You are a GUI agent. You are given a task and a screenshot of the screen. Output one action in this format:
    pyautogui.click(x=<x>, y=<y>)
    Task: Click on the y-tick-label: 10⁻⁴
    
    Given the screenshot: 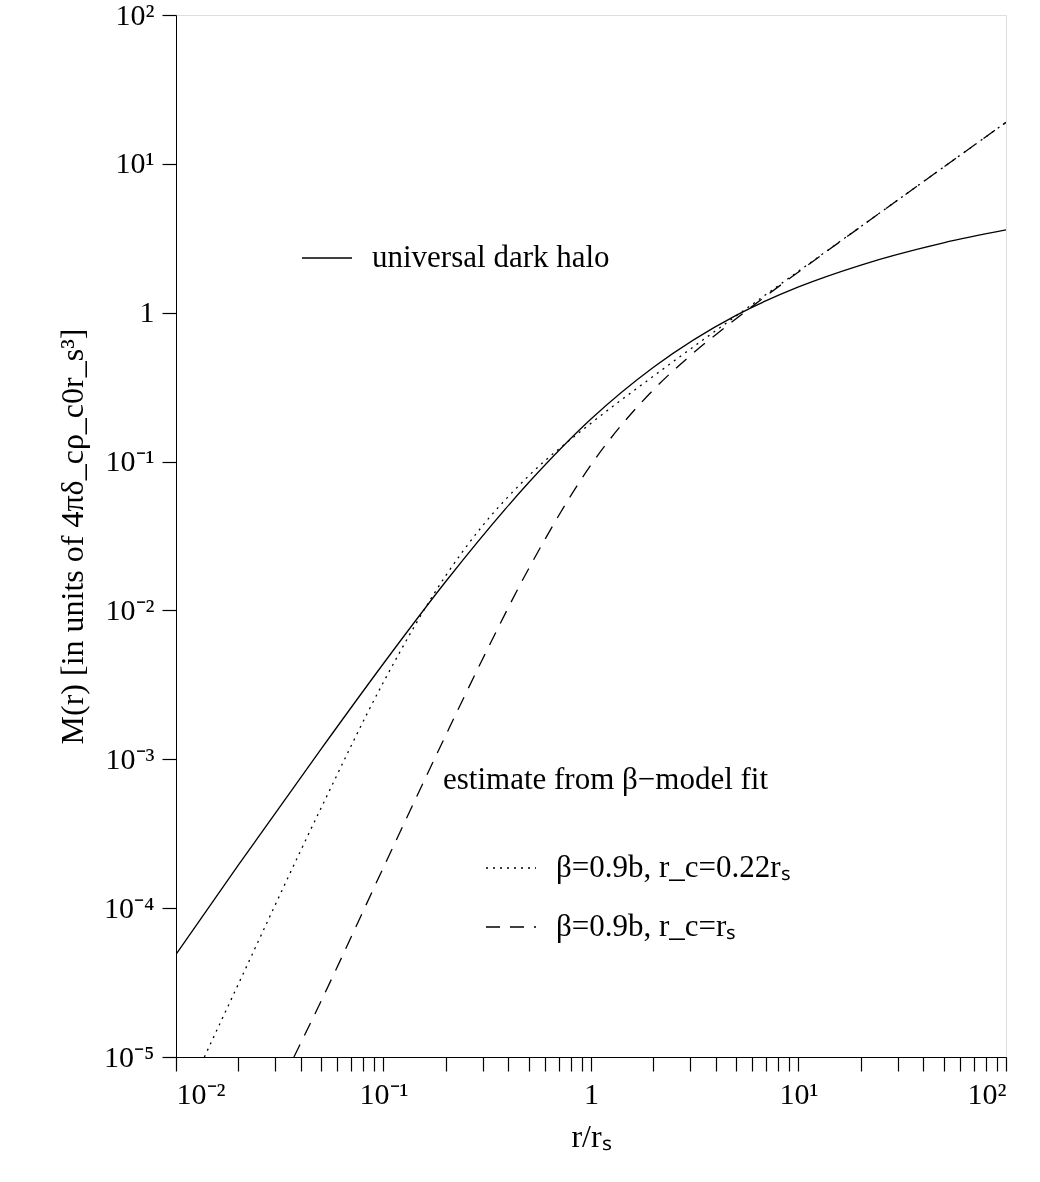 What is the action you would take?
    pyautogui.click(x=129, y=907)
    